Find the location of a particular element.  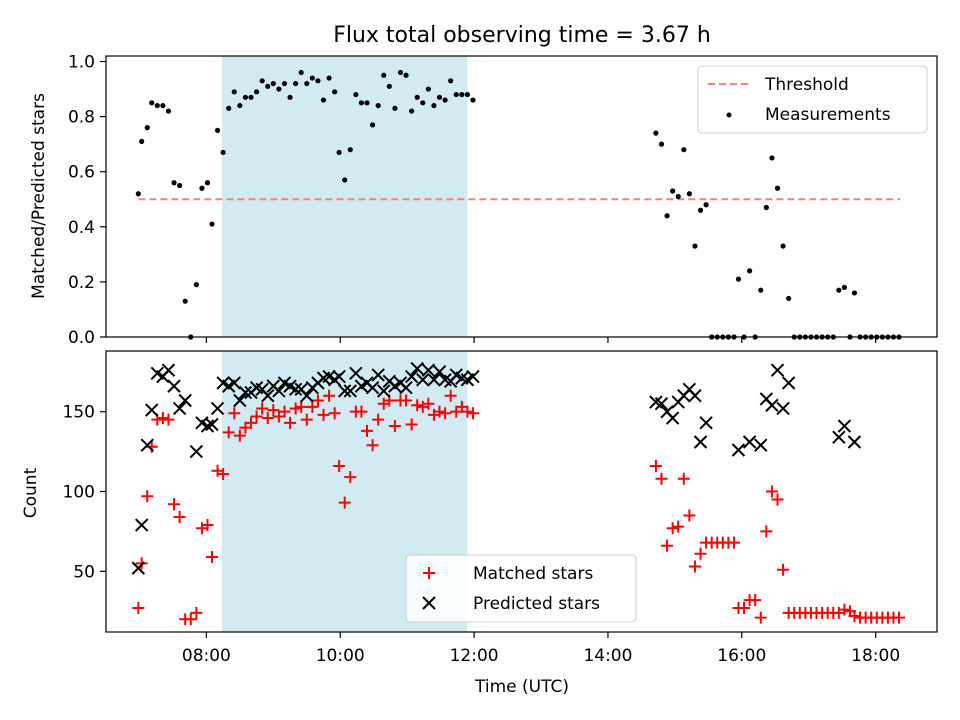

bottom-y-tick-label: 150 is located at coordinates (79, 413).